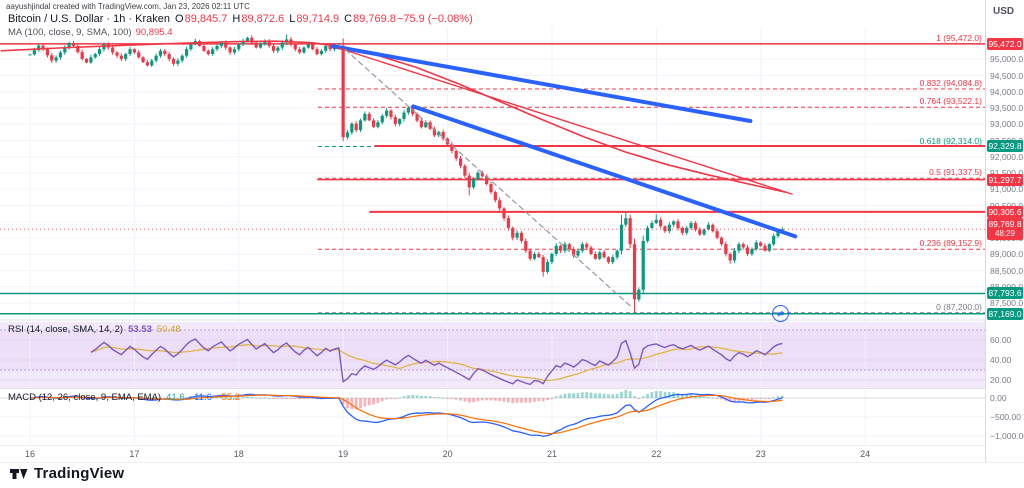  What do you see at coordinates (1005, 43) in the screenshot?
I see `price-badge: 95,472.0` at bounding box center [1005, 43].